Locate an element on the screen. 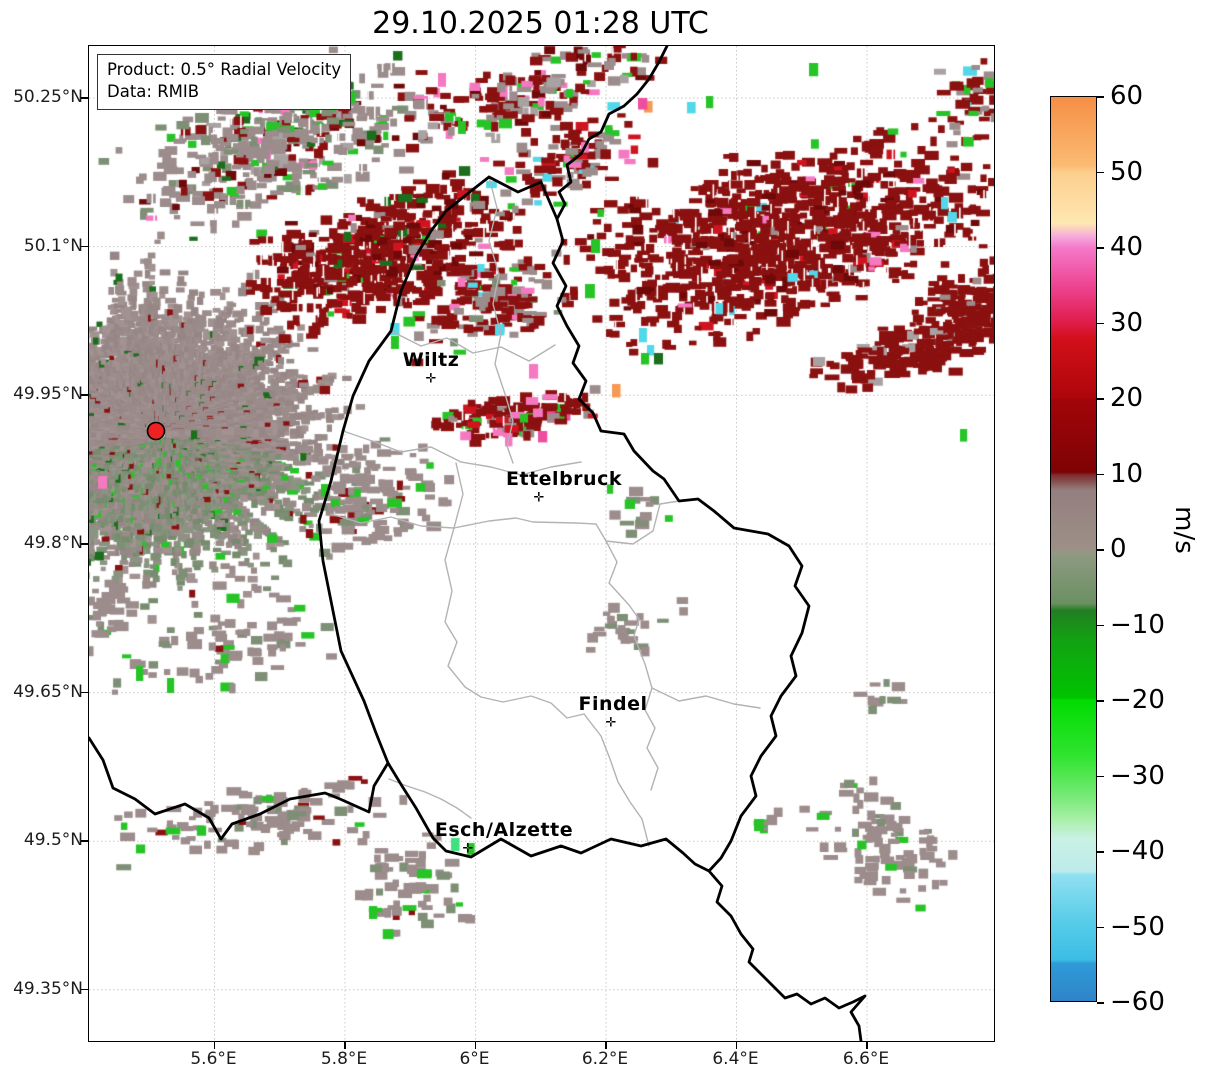 Image resolution: width=1207 pixels, height=1081 pixels. lat-tick-label: 49.65°N is located at coordinates (48, 691).